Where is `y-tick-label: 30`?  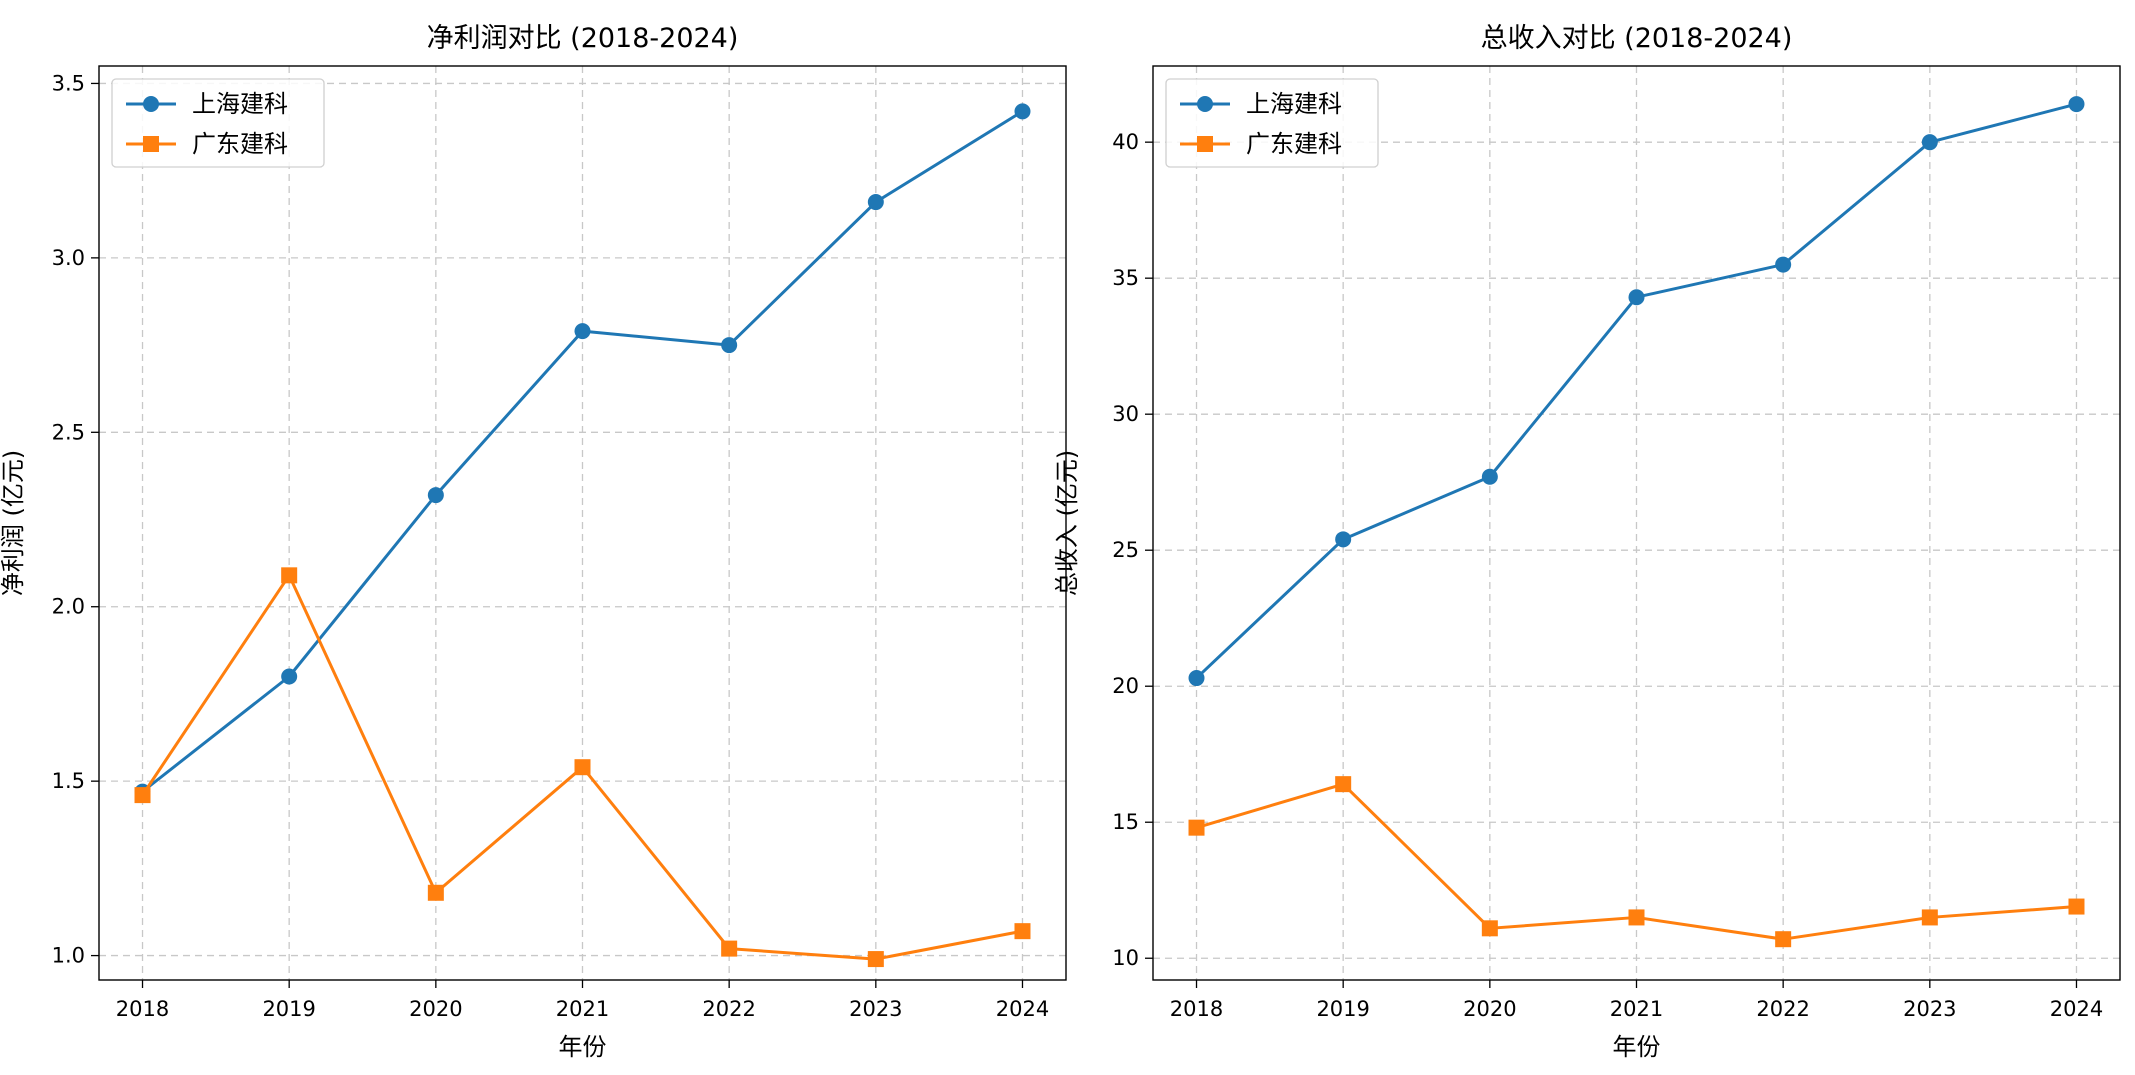
y-tick-label: 30 is located at coordinates (1125, 414).